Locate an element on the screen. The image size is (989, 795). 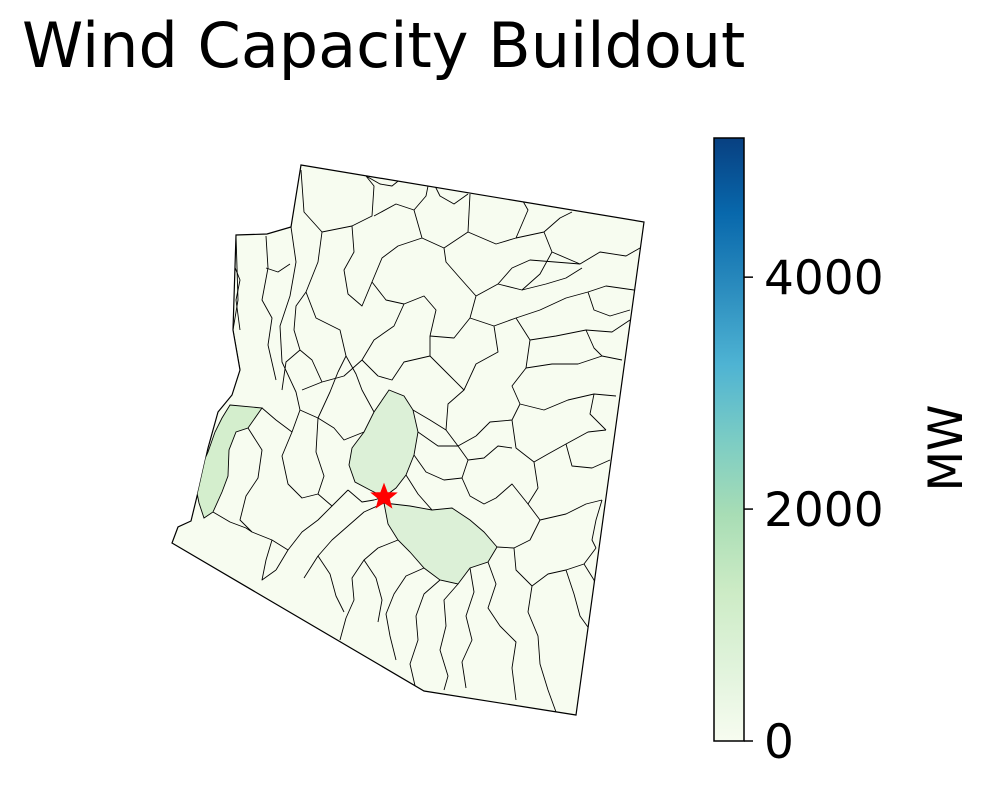
colorbar-tick-label: 4000 is located at coordinates (824, 278).